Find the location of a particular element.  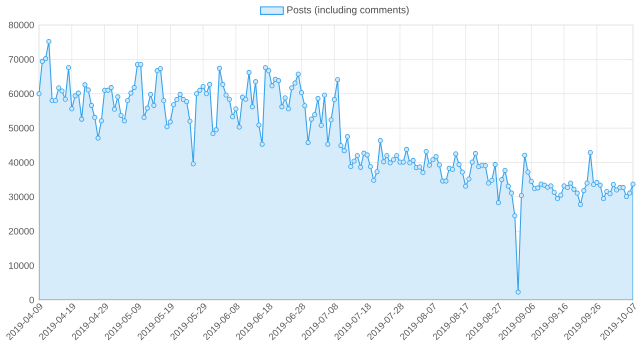

y-tick-label: 0 is located at coordinates (31, 300).